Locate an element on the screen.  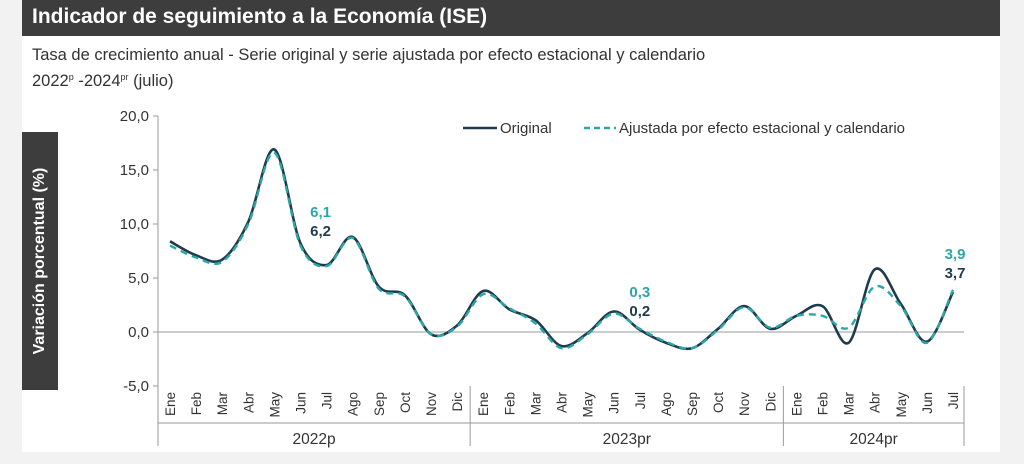
data-label-original: 3,7 is located at coordinates (955, 273).